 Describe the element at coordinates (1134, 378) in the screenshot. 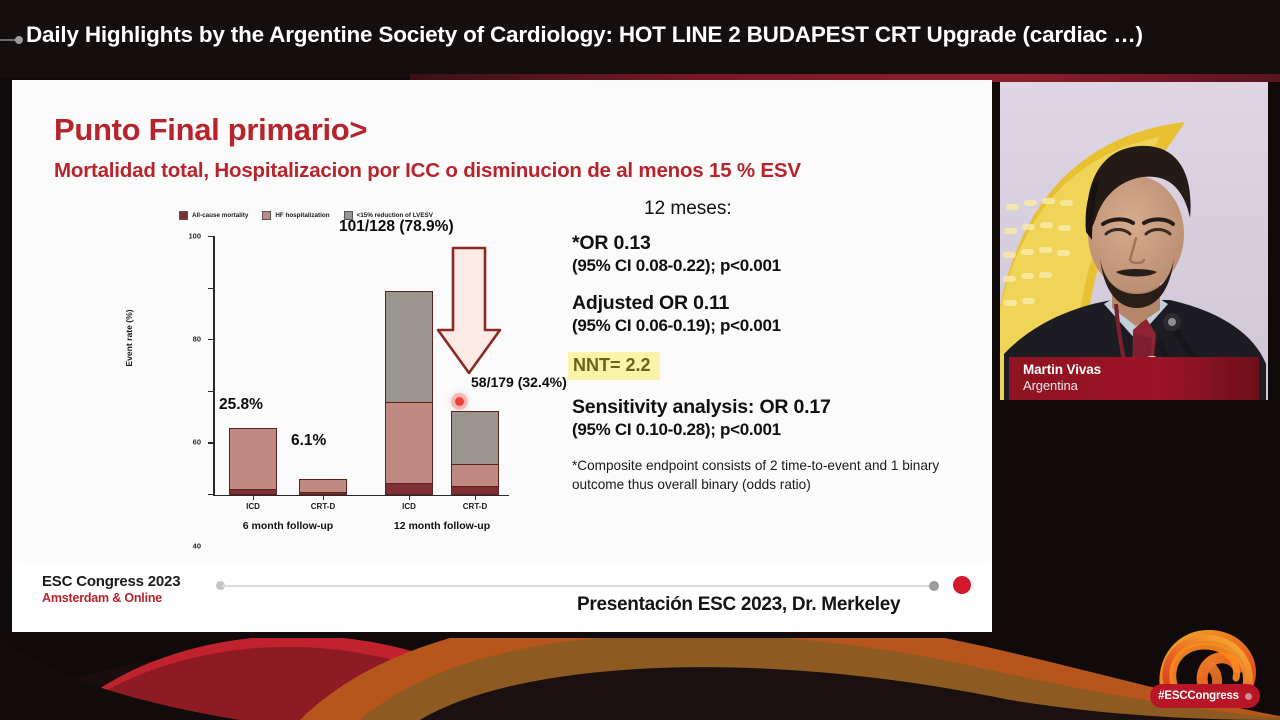

I see `speaker-lower-third: Martin Vivas Argentina` at that location.